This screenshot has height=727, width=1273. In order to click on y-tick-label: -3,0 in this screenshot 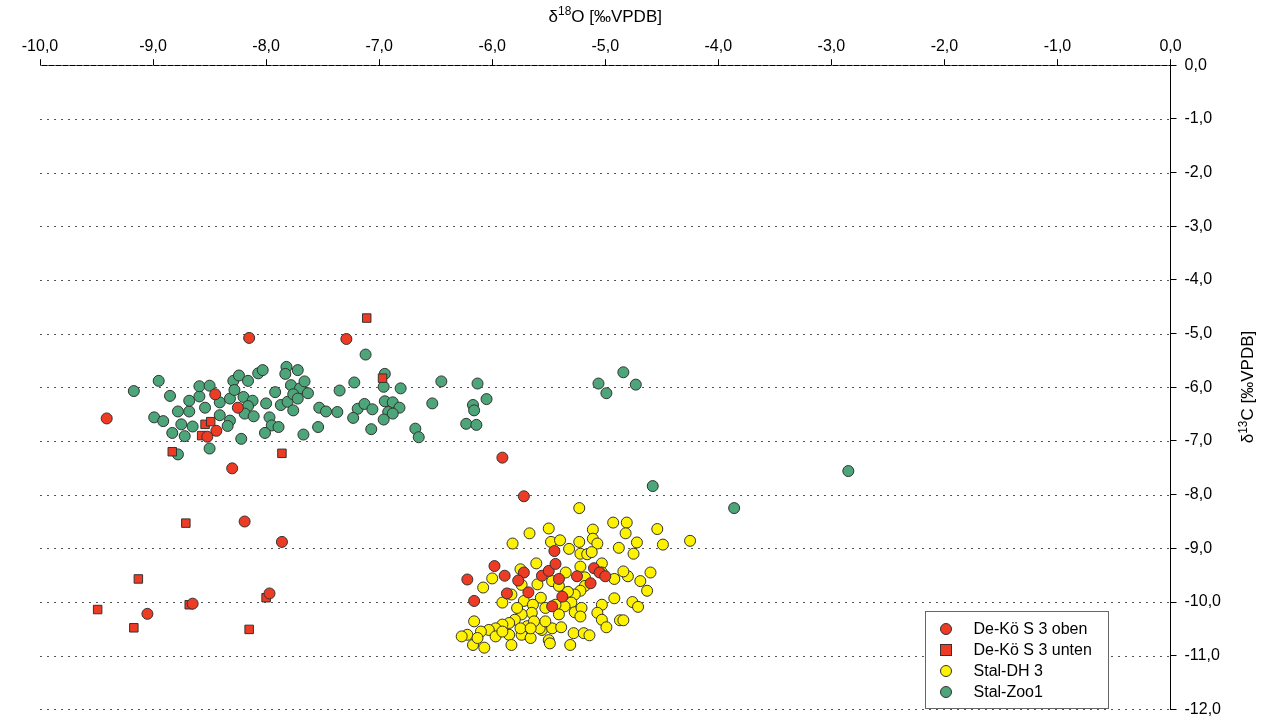, I will do `click(1198, 225)`.